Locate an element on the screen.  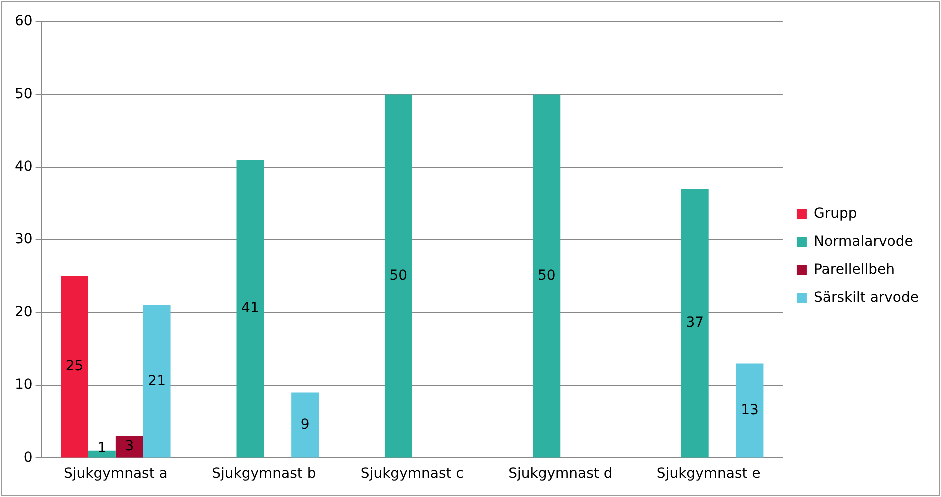
data-label: 9 is located at coordinates (305, 424).